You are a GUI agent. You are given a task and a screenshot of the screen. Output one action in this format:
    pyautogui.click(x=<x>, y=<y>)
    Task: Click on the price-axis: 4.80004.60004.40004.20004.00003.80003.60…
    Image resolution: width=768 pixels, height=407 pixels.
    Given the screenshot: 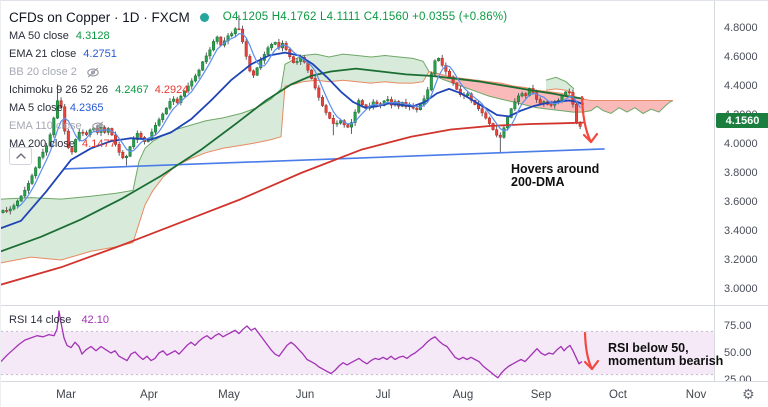 What is the action you would take?
    pyautogui.click(x=741, y=204)
    